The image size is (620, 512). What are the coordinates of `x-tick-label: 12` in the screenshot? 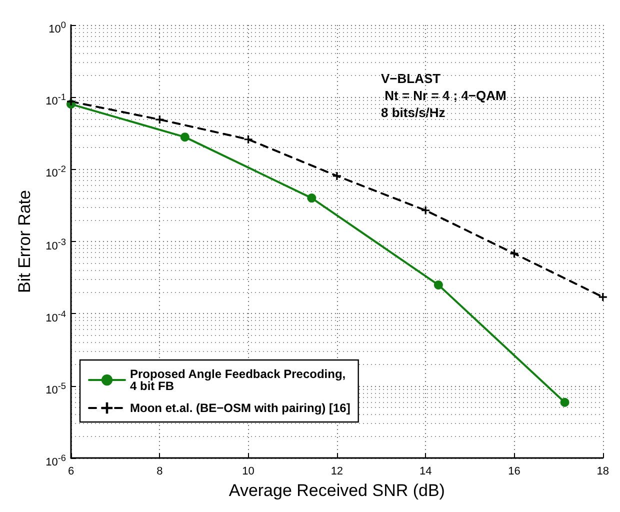 It's located at (337, 472).